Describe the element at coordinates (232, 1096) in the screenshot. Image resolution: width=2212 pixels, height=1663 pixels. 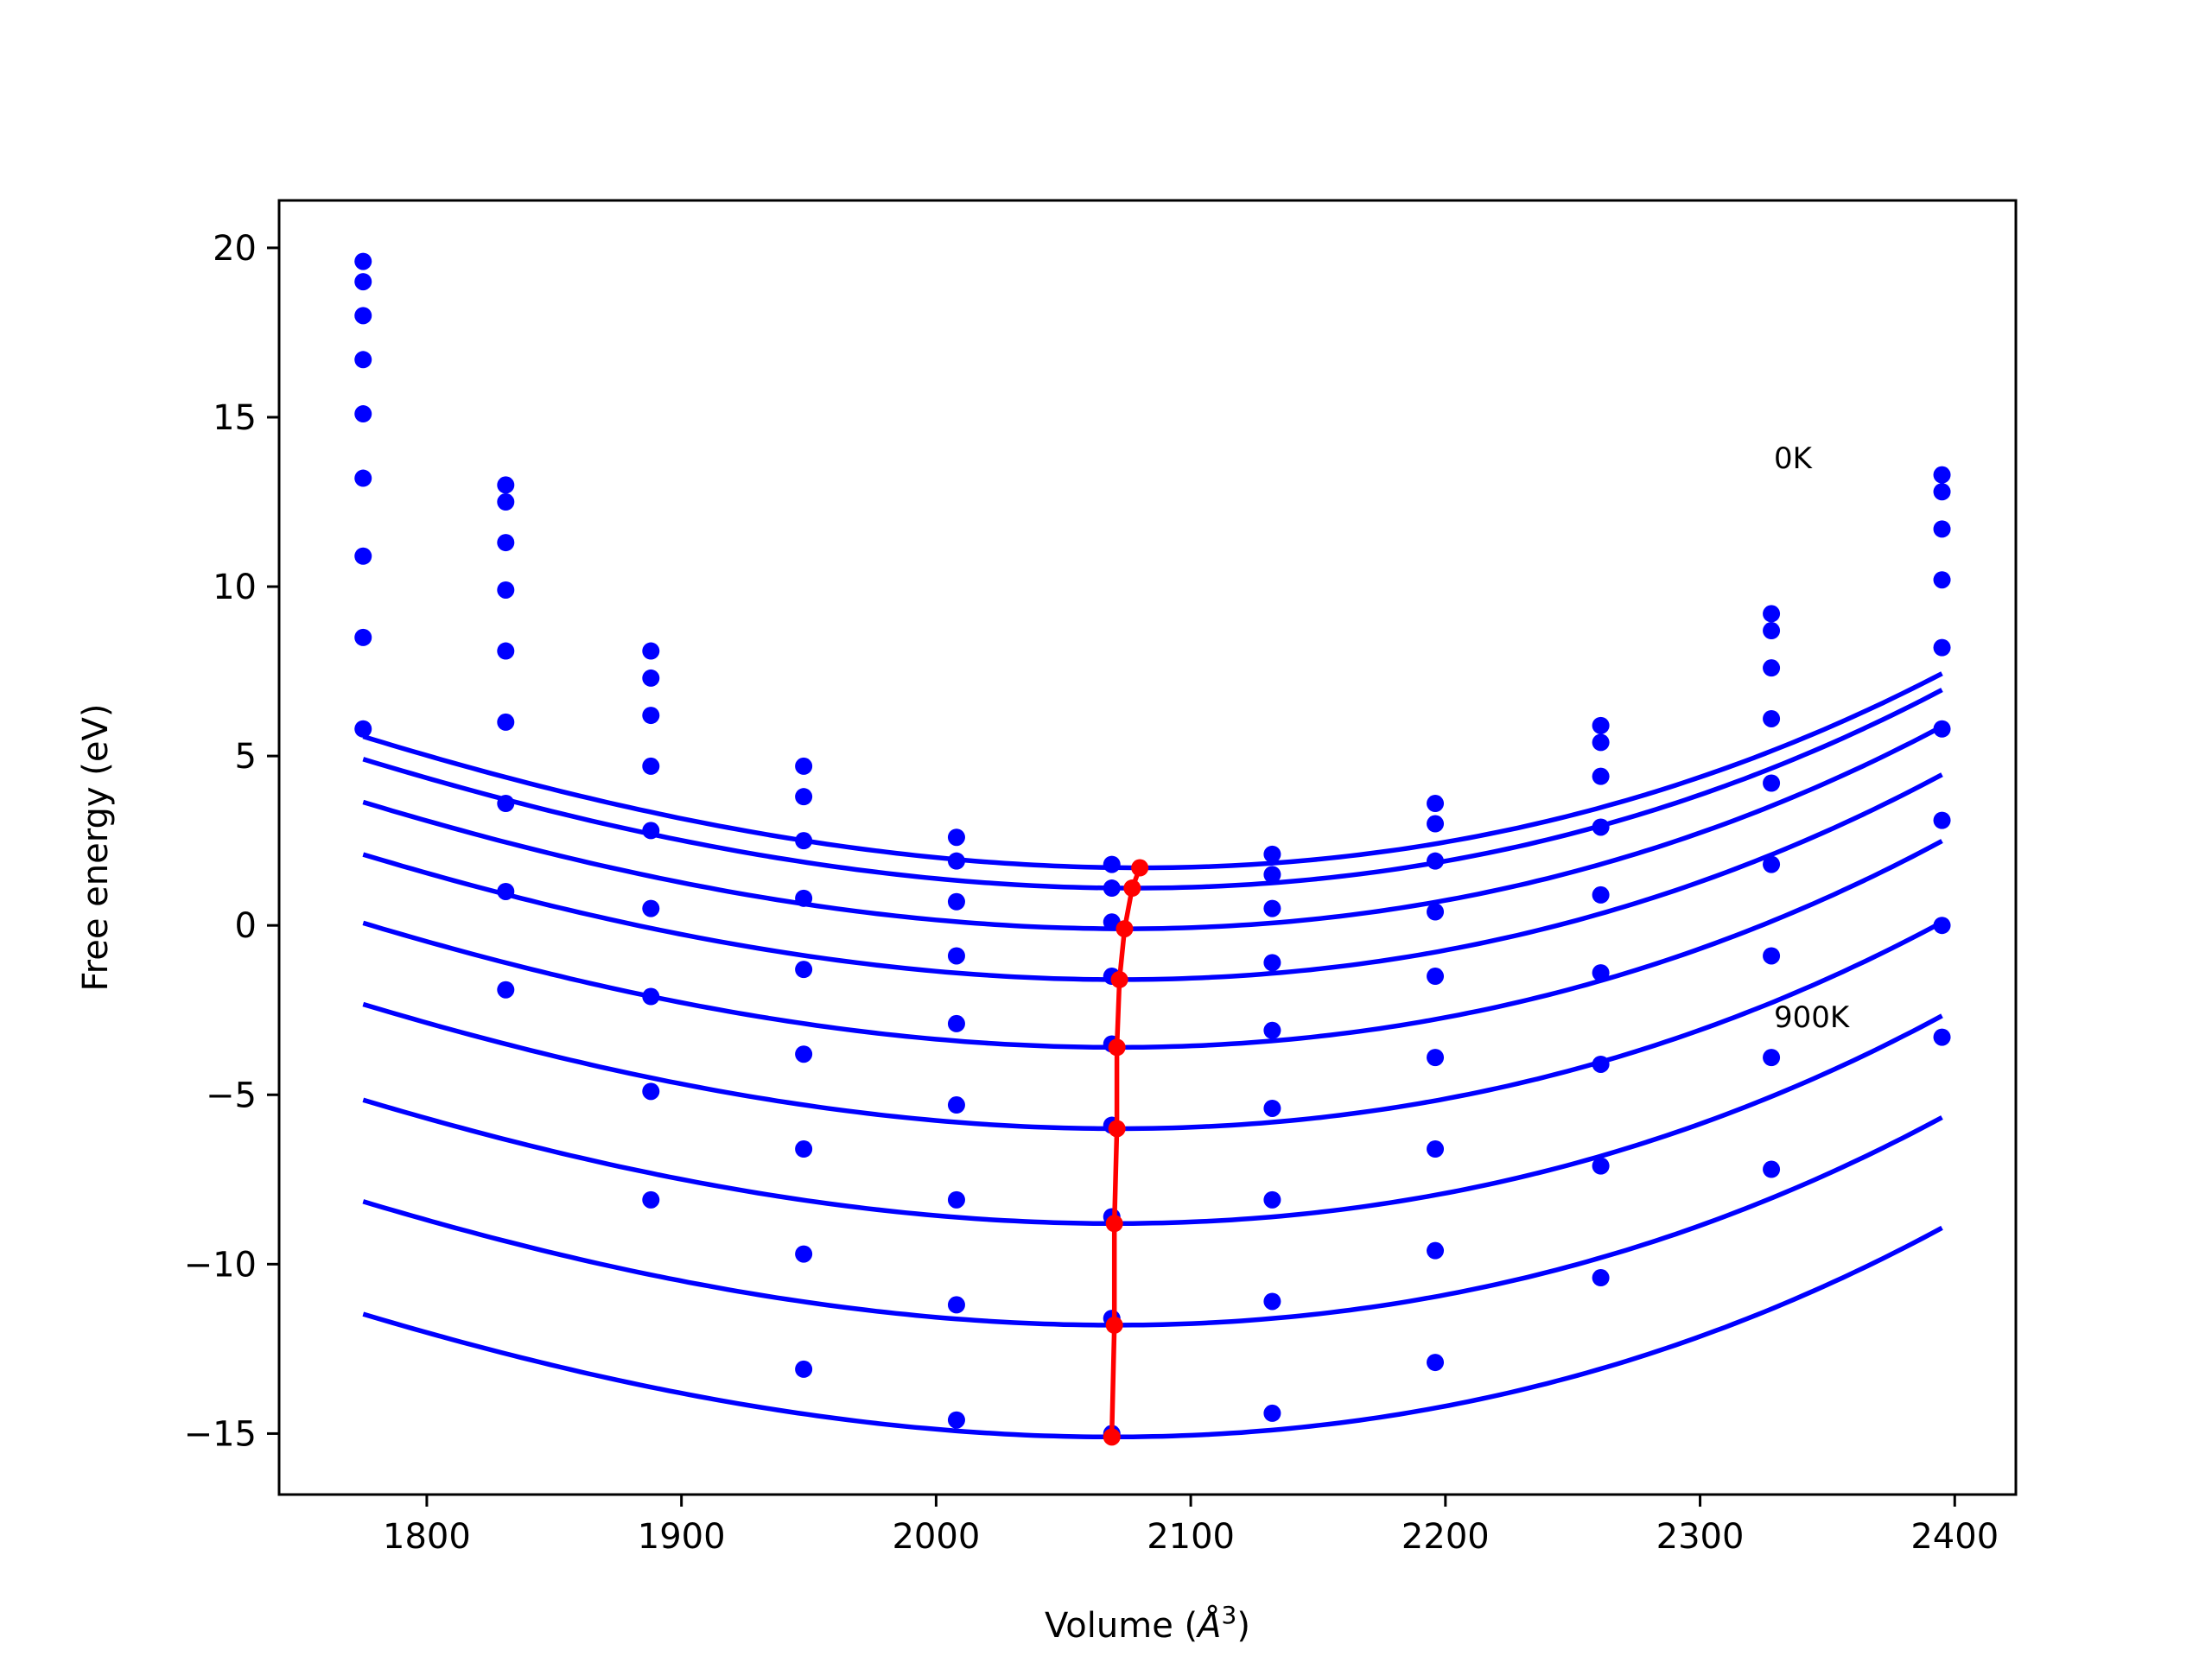
I see `y-tick-label: −5` at that location.